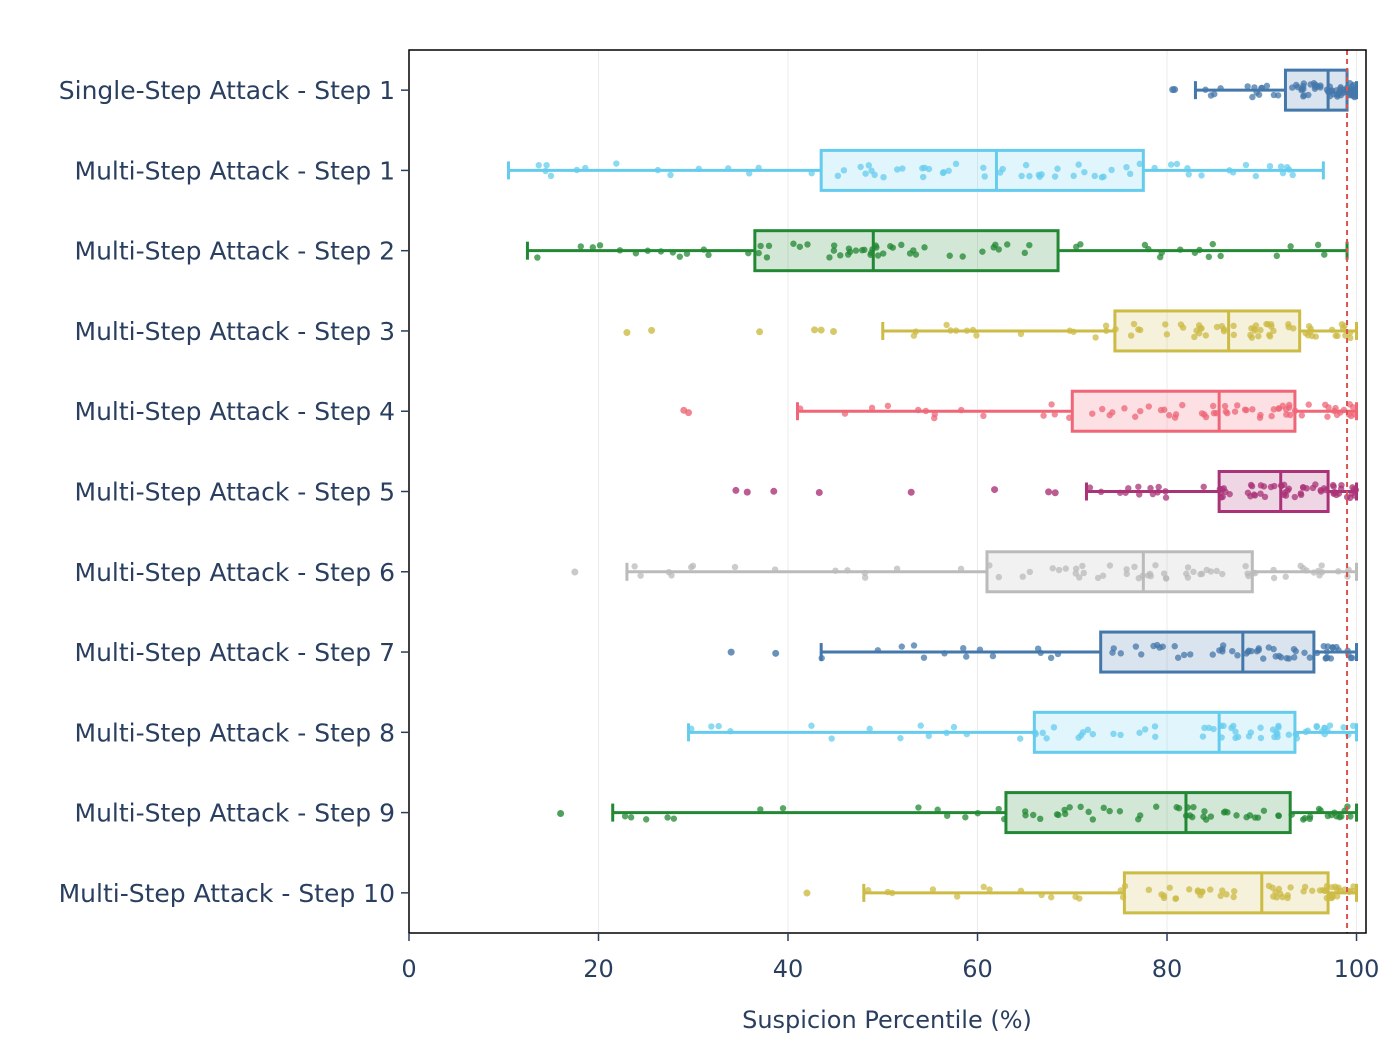 This screenshot has height=1050, width=1400. I want to click on x-tick-label: 20, so click(598, 969).